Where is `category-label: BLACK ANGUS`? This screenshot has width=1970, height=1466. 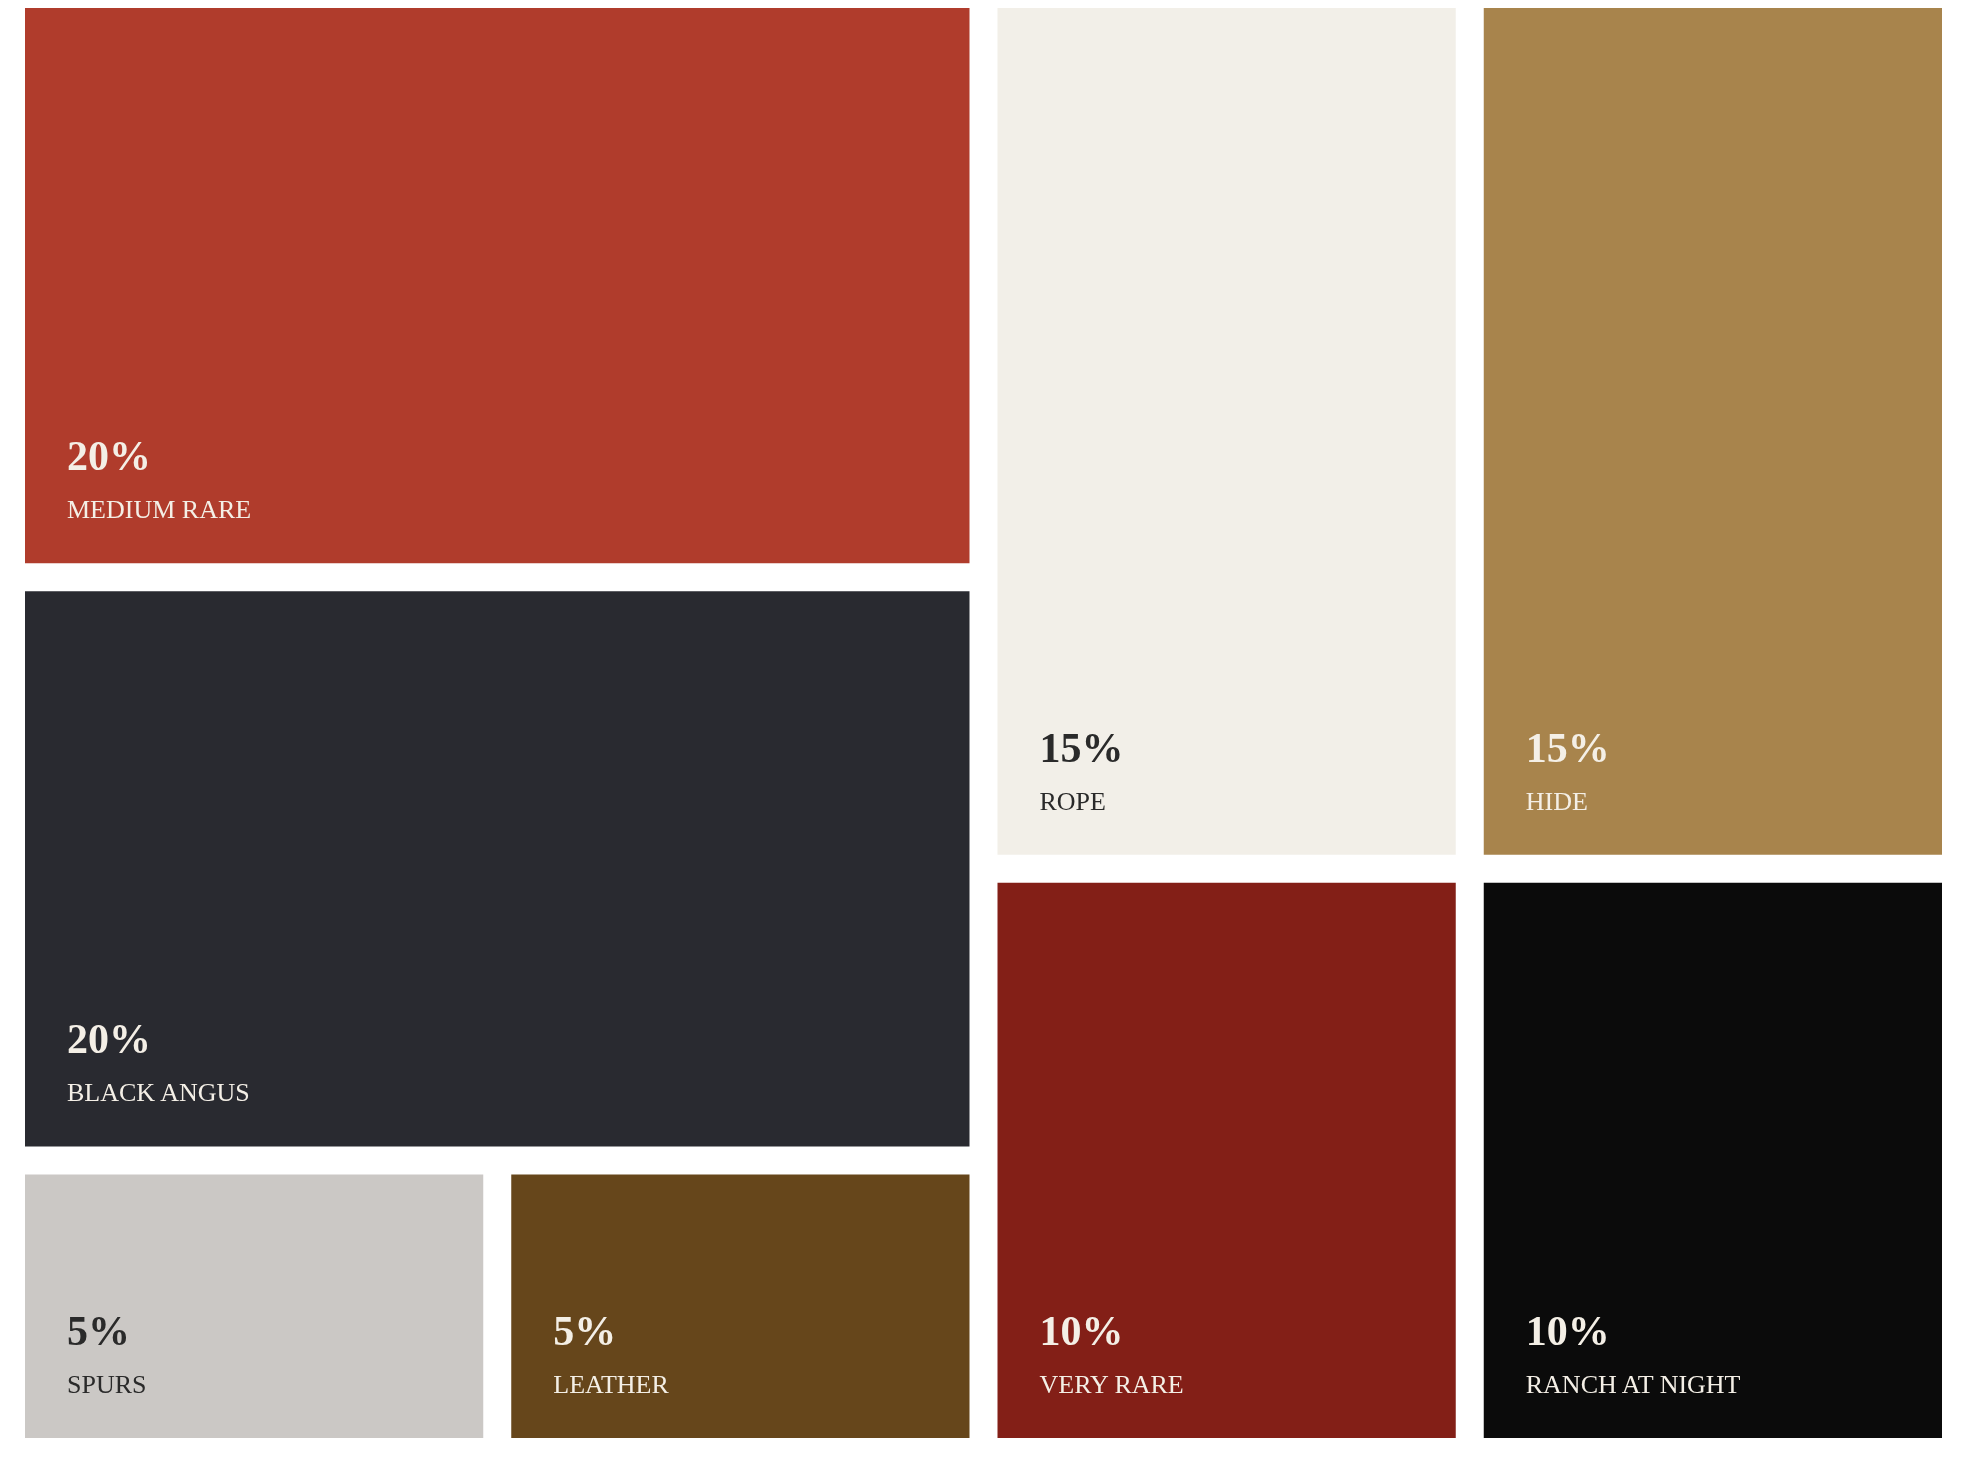
category-label: BLACK ANGUS is located at coordinates (158, 1093).